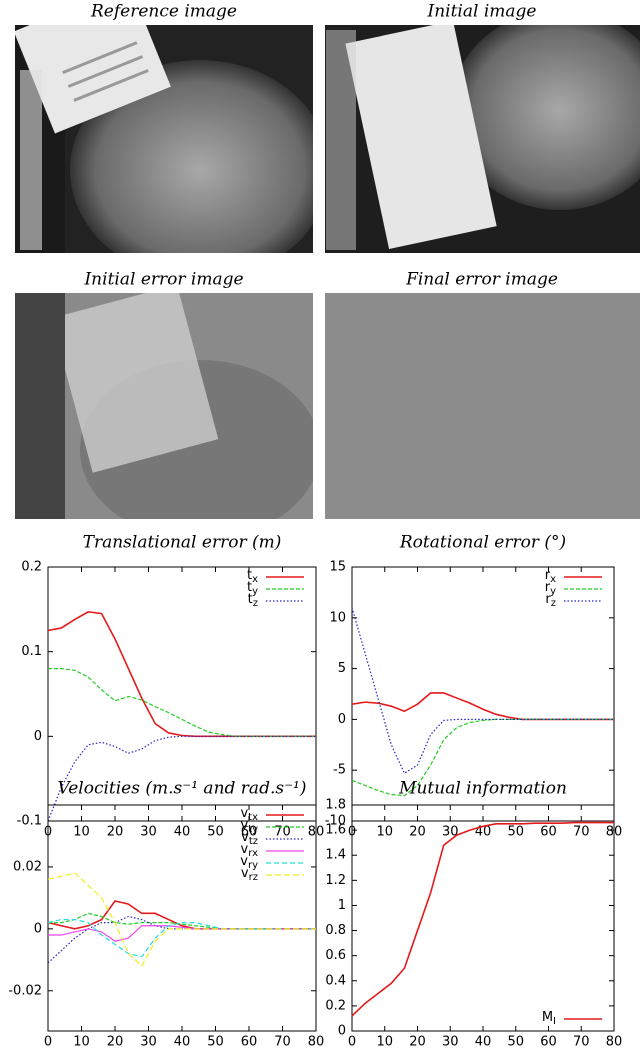 The height and width of the screenshot is (1048, 642). I want to click on legend-label: ty, so click(252, 589).